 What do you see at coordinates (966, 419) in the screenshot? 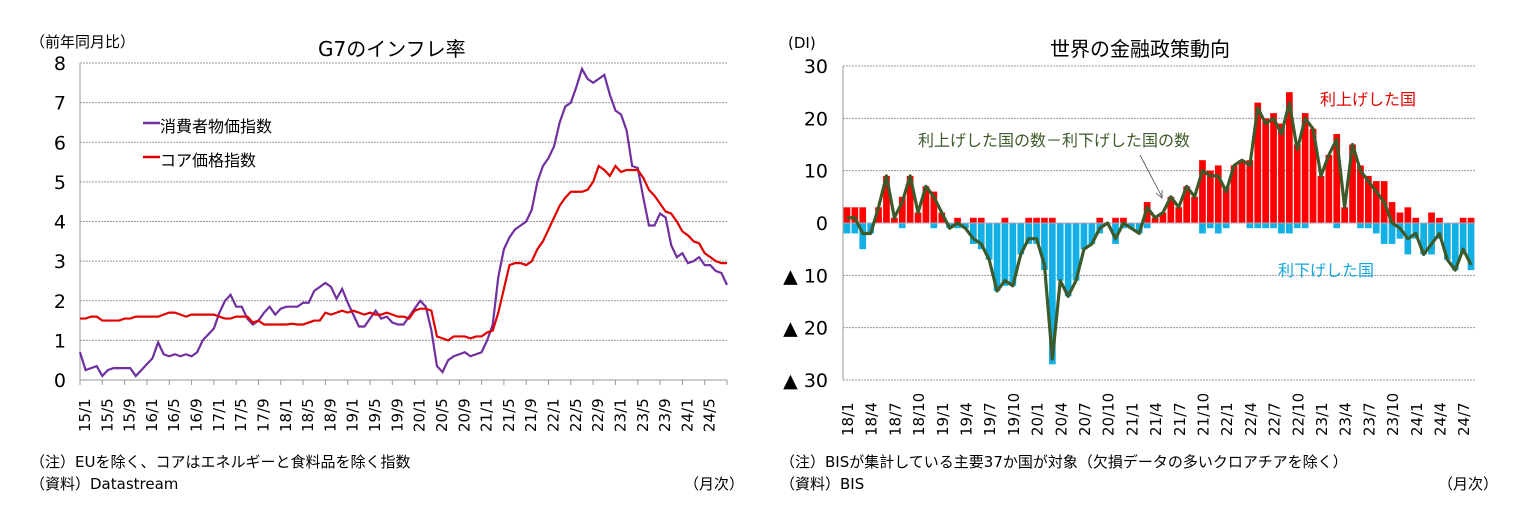
I see `x-tick-label: 19/4` at bounding box center [966, 419].